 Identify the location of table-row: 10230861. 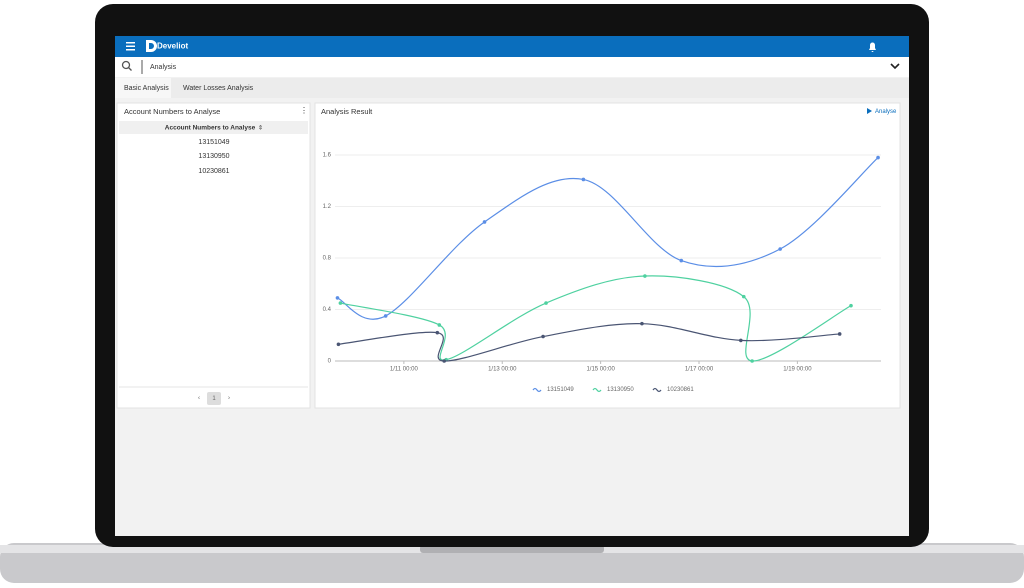
(213, 171).